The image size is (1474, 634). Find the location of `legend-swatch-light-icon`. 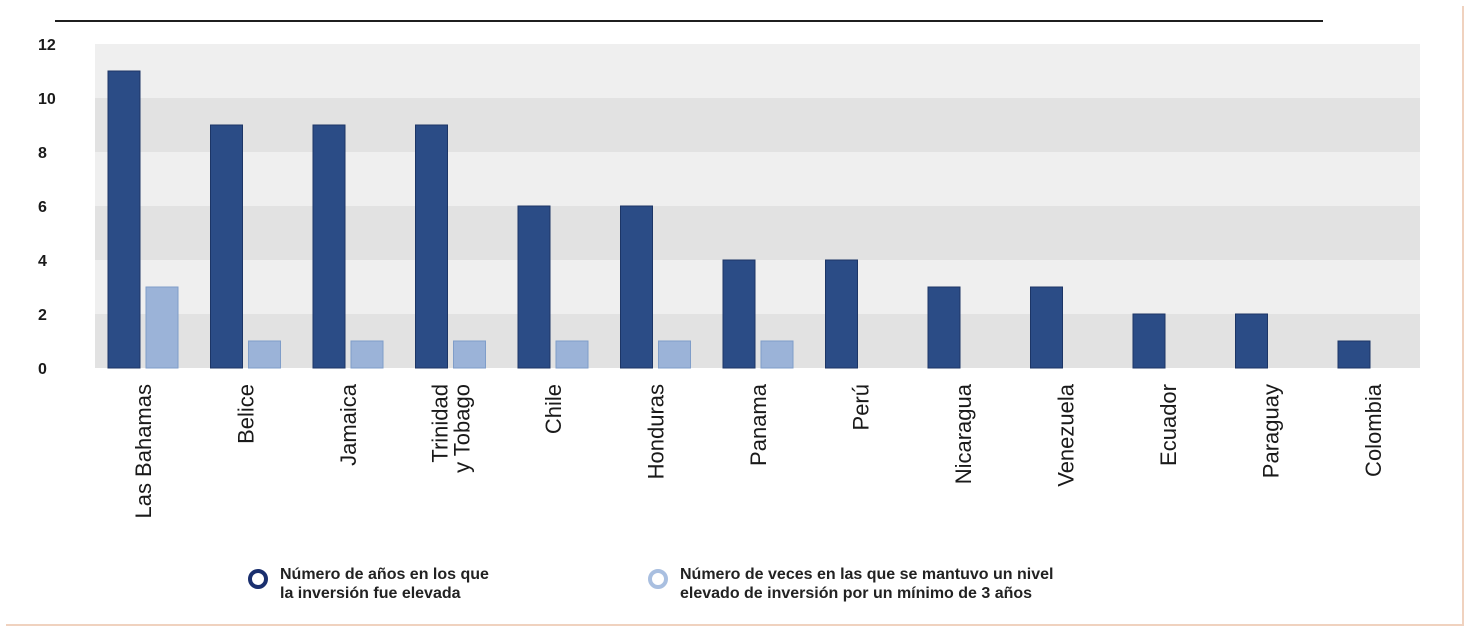

legend-swatch-light-icon is located at coordinates (658, 579).